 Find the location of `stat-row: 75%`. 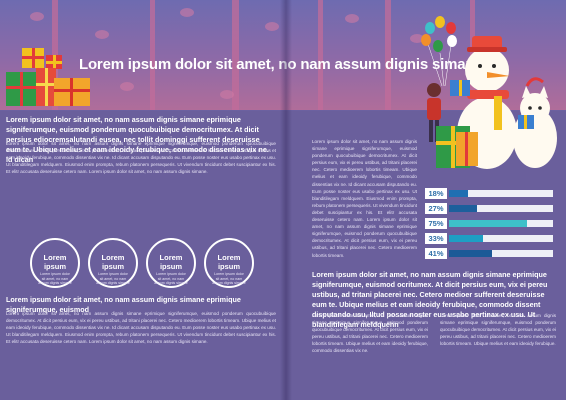

stat-row: 75% is located at coordinates (489, 223).